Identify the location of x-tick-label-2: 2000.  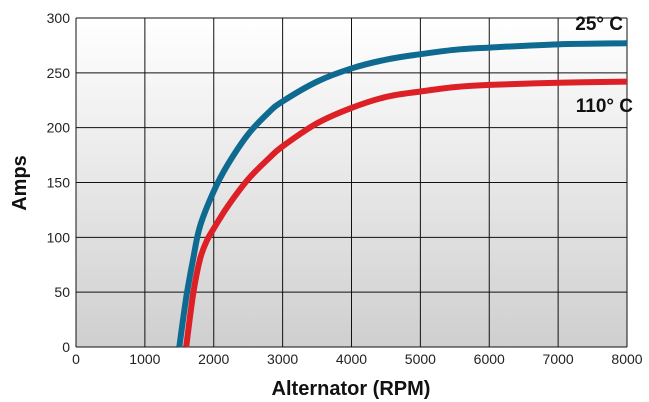
(213, 359).